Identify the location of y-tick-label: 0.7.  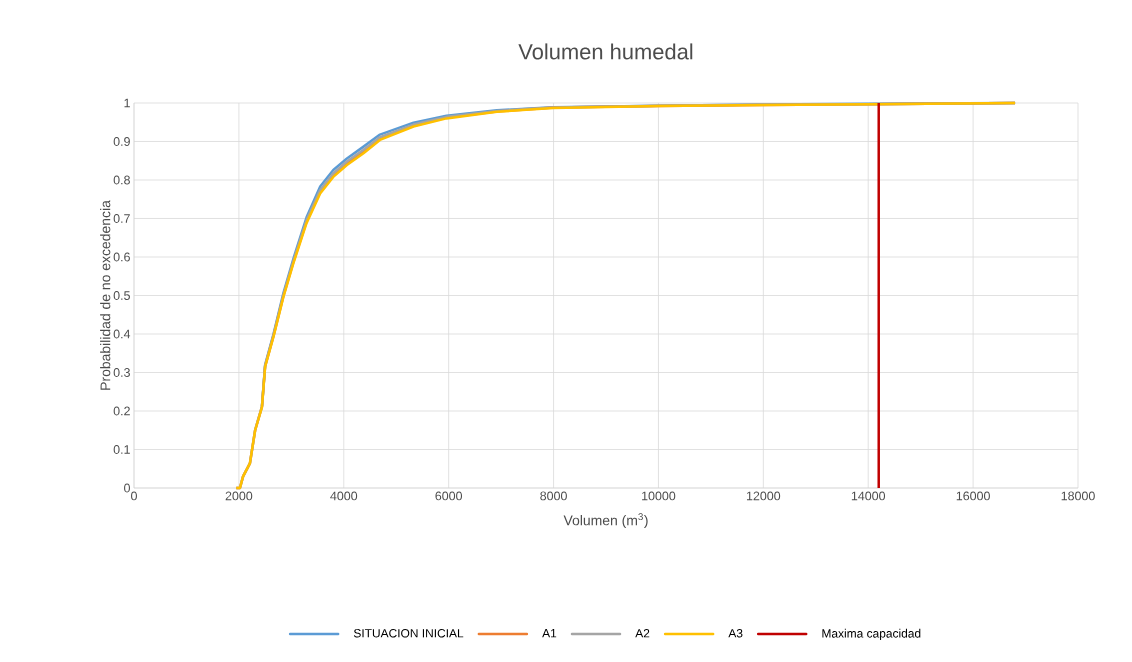
(121, 218).